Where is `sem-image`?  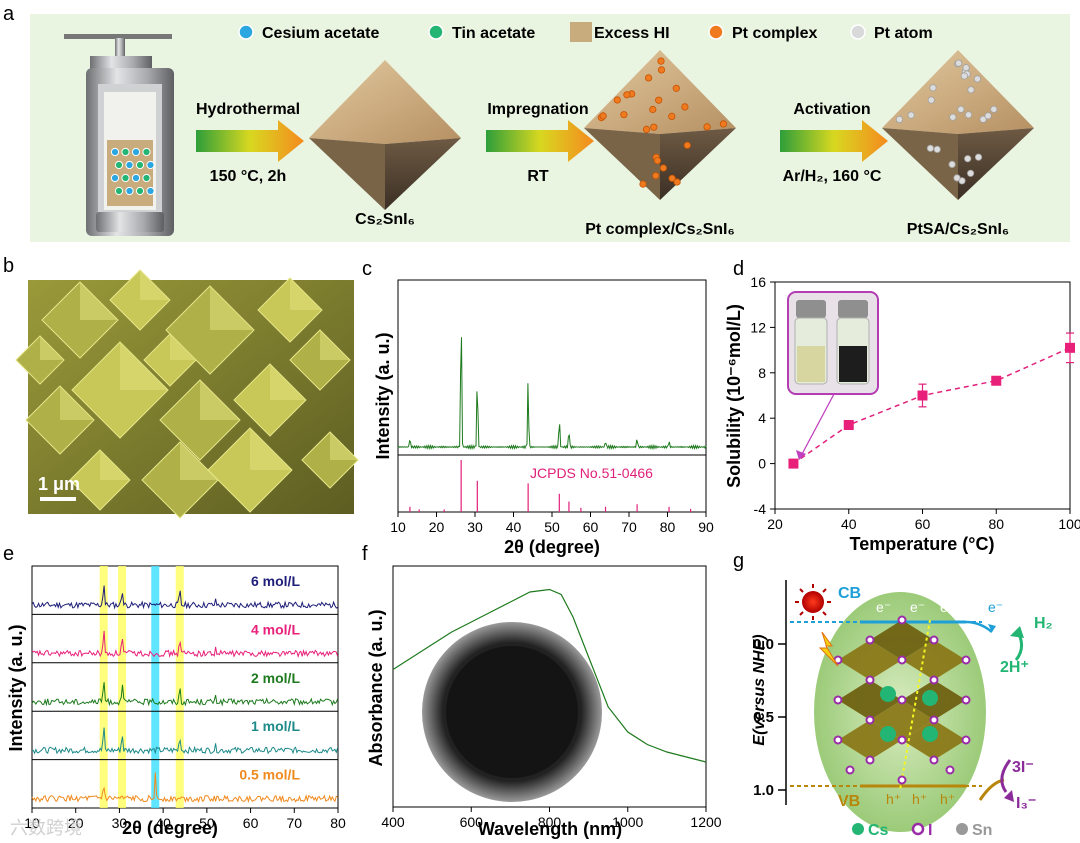 sem-image is located at coordinates (187, 394).